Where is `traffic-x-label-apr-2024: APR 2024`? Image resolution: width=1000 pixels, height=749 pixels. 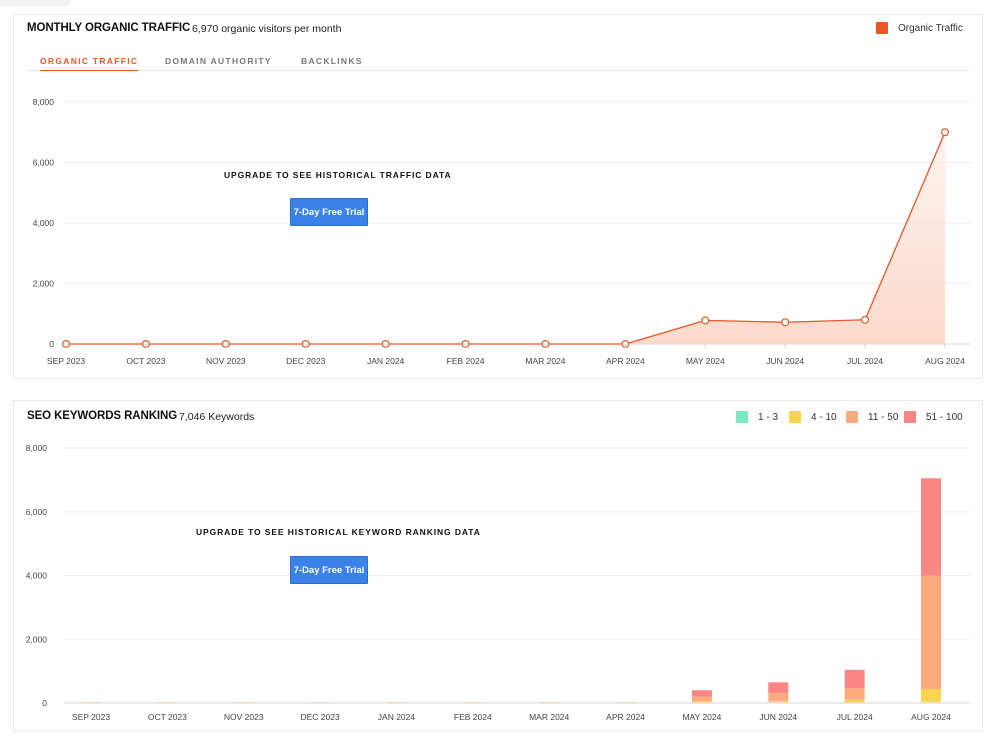
traffic-x-label-apr-2024: APR 2024 is located at coordinates (625, 361).